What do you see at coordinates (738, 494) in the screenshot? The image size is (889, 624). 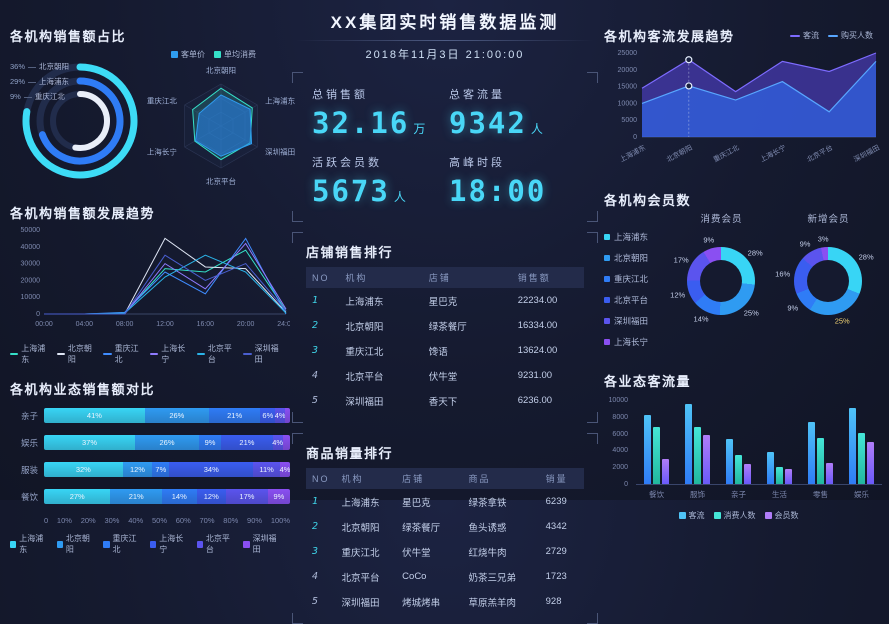 I see `x-tick: 亲子` at bounding box center [738, 494].